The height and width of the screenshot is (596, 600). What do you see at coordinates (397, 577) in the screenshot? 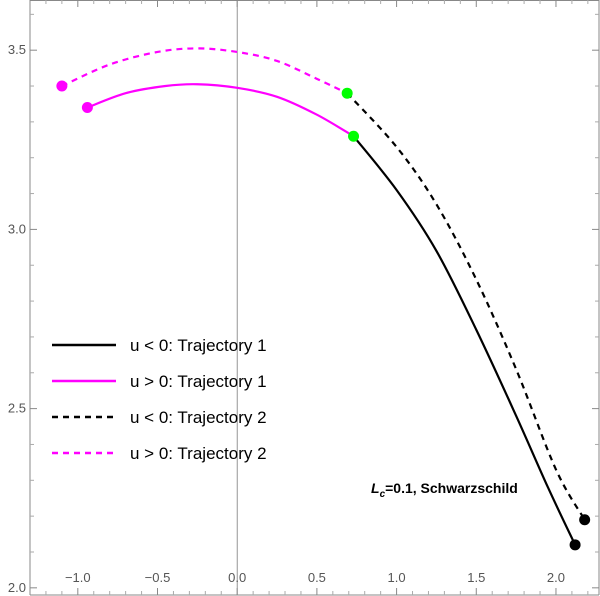
I see `x-tick-label: 1.0` at bounding box center [397, 577].